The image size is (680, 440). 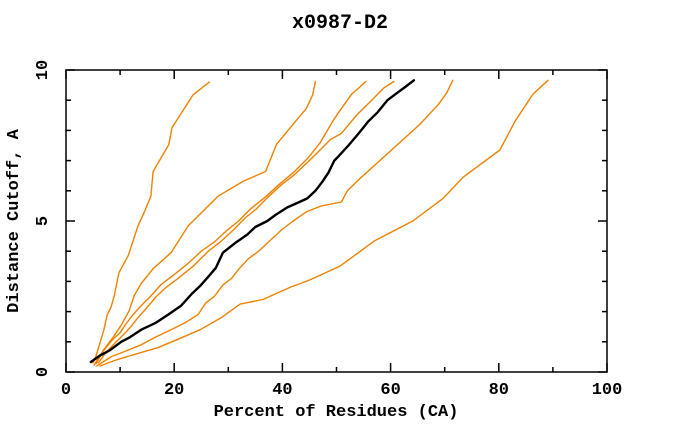 I want to click on x-tick-label-60: 60, so click(x=390, y=390).